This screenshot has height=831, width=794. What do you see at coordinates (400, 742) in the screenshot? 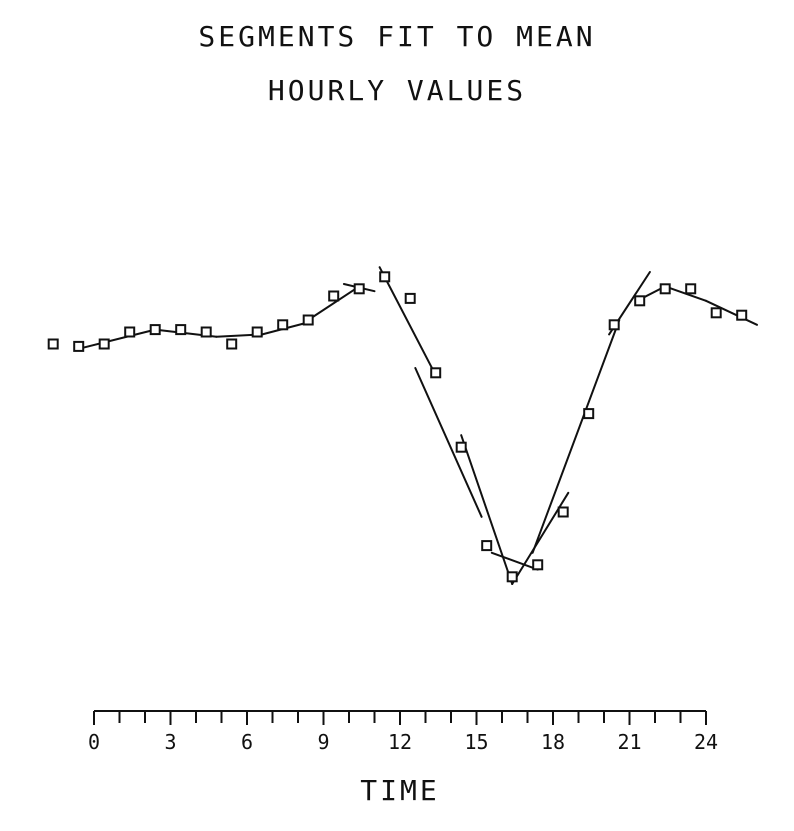
I see `x-tick-label: 12` at bounding box center [400, 742].